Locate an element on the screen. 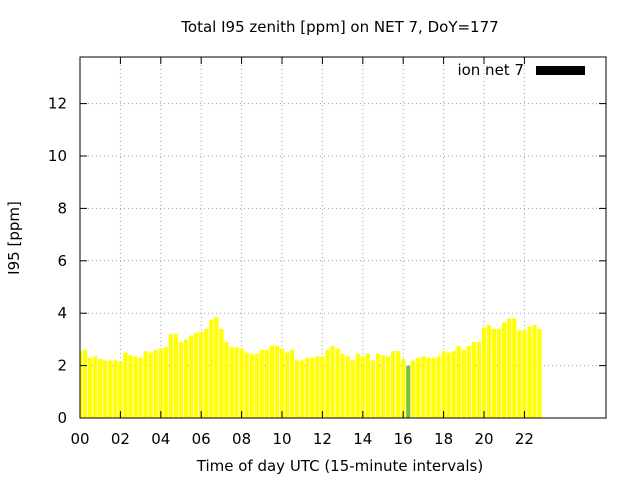  x-tick-label: 22 is located at coordinates (524, 439).